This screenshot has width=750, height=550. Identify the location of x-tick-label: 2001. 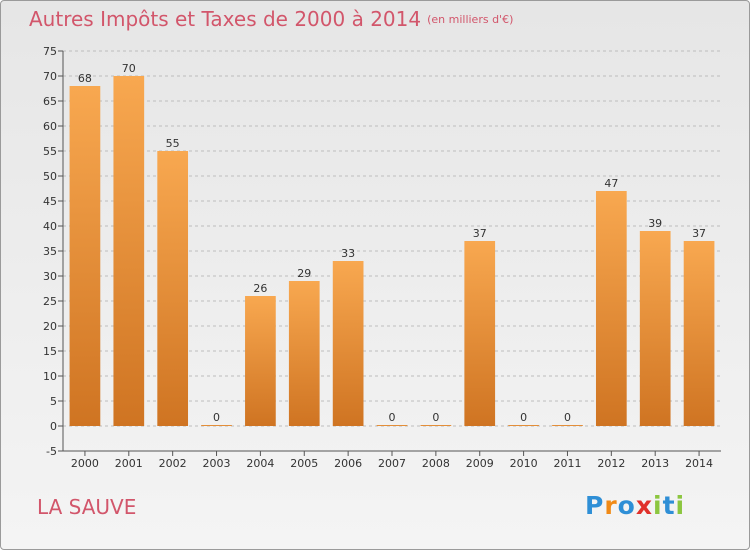
(129, 463).